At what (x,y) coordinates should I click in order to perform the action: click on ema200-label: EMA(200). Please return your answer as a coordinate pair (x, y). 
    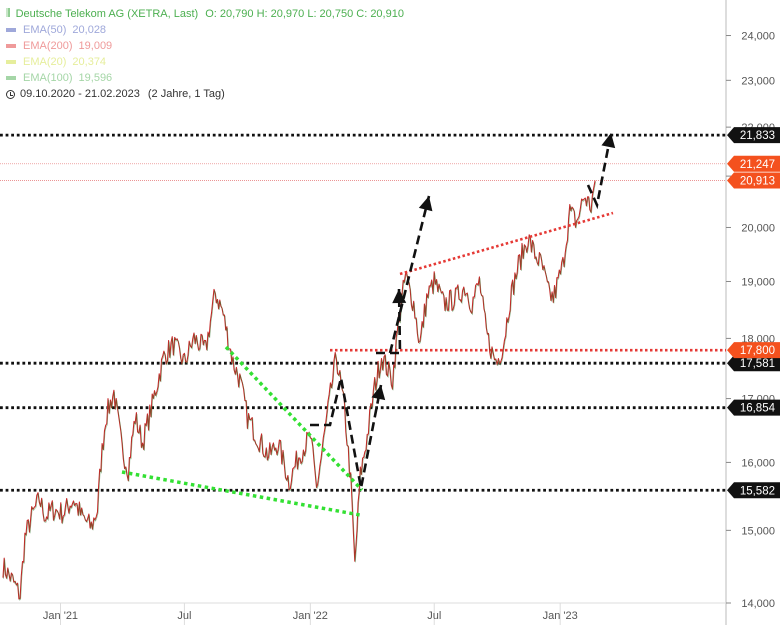
    Looking at the image, I should click on (48, 46).